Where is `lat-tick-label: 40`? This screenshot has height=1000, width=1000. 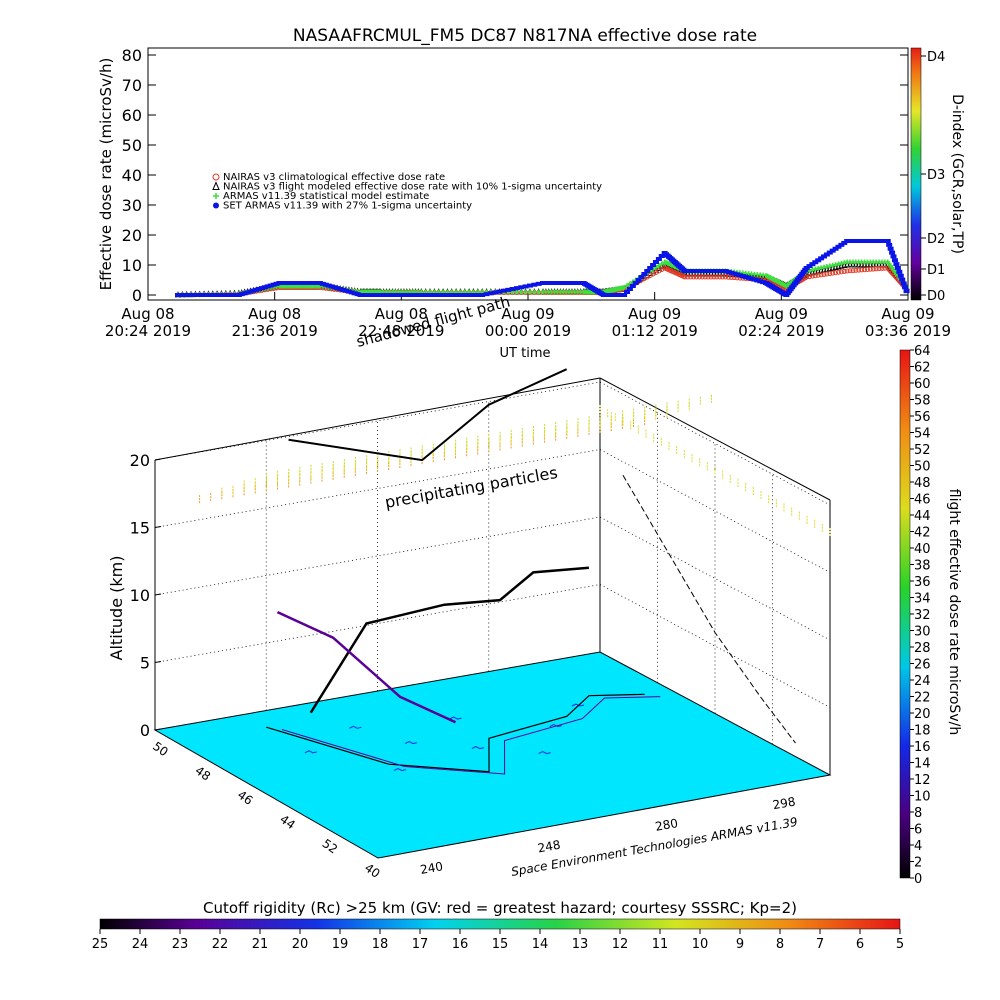 lat-tick-label: 40 is located at coordinates (372, 871).